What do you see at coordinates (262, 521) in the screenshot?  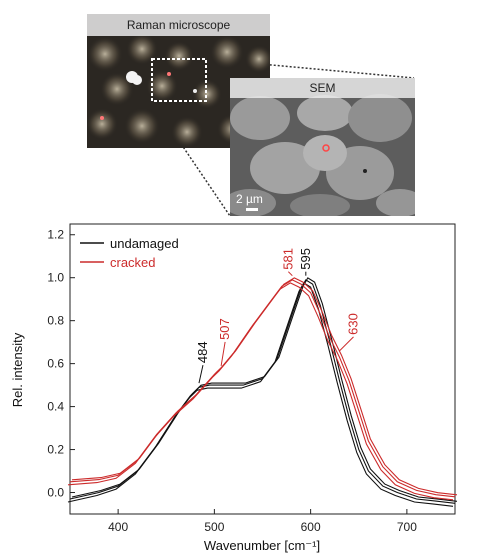 I see `x-axis: 400 500 600 700` at bounding box center [262, 521].